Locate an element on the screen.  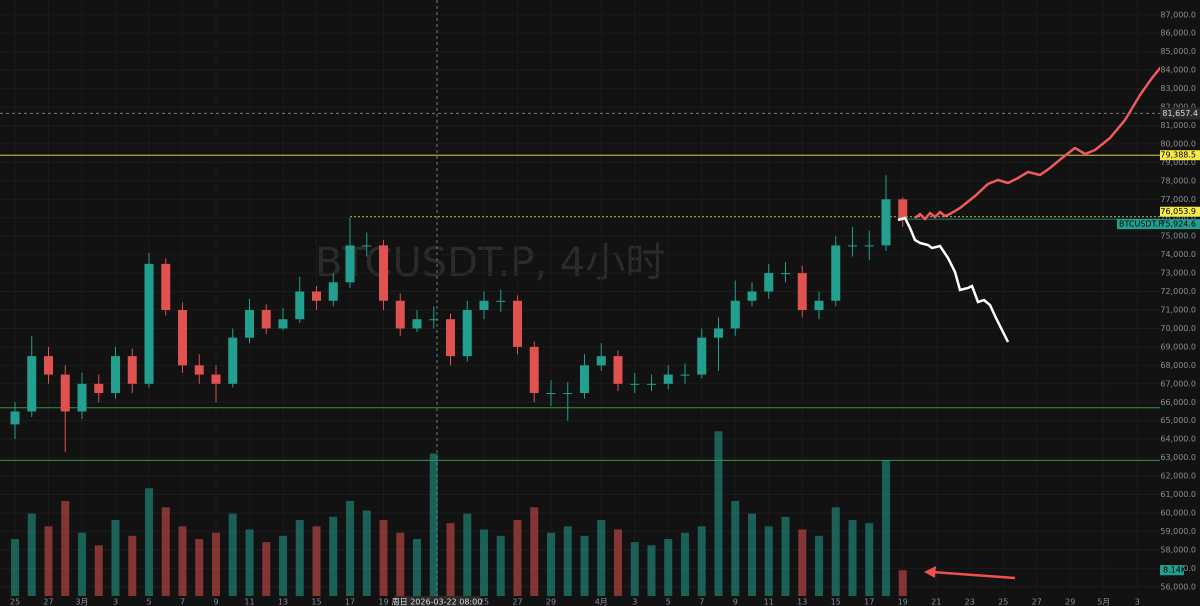
y-tick-label: 74,000.0 is located at coordinates (1178, 254).